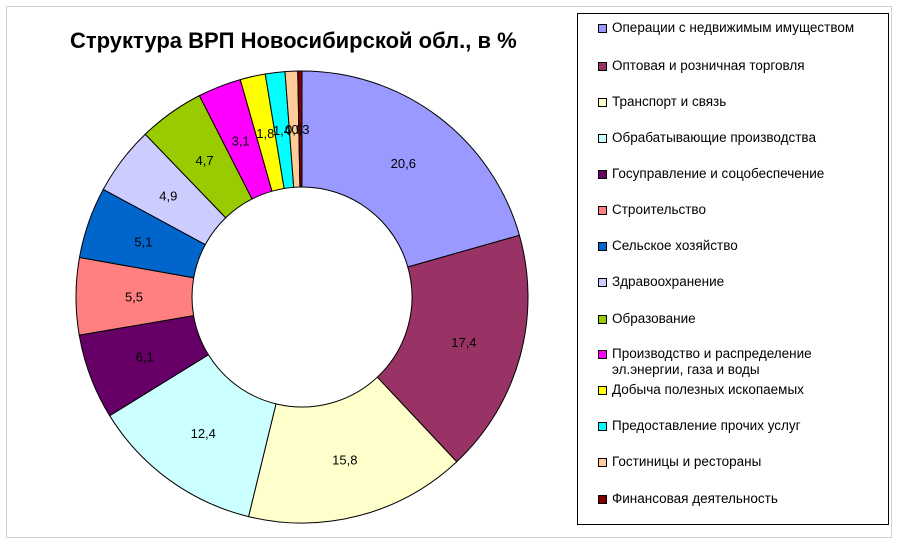  Describe the element at coordinates (740, 246) in the screenshot. I see `legend-item: Сельское хозяйство` at that location.